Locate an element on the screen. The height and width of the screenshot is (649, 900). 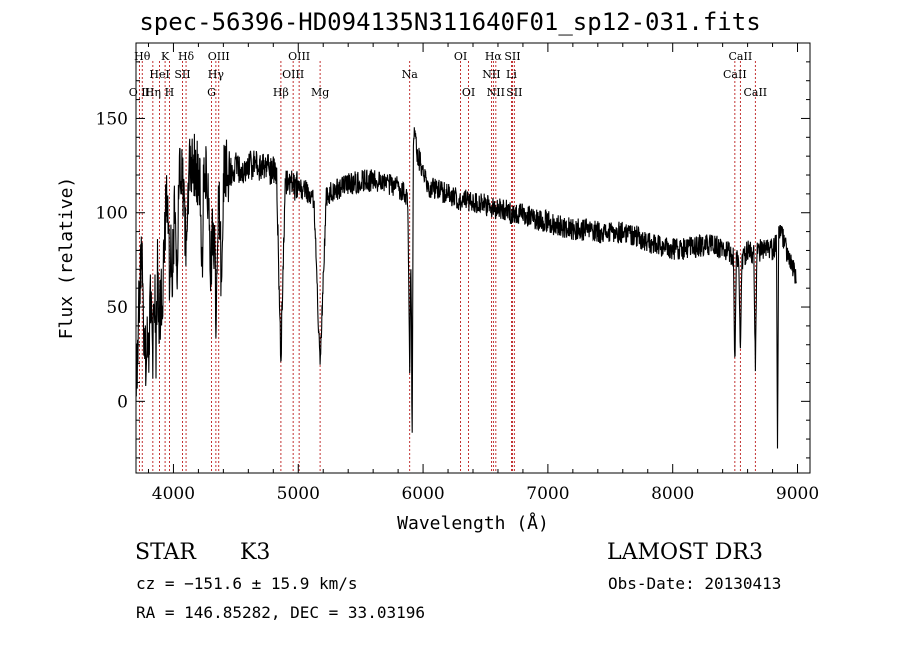
redshift-velocity: cz = −151.6 ± 15.9 km/s is located at coordinates (247, 583).